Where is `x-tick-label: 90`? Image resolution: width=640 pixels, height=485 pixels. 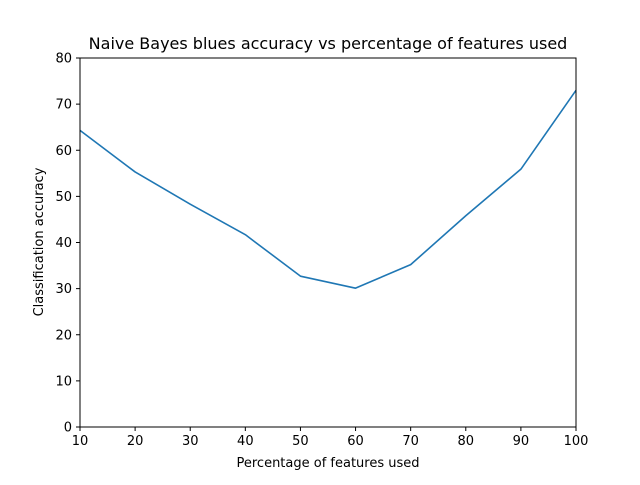 x-tick-label: 90 is located at coordinates (521, 441).